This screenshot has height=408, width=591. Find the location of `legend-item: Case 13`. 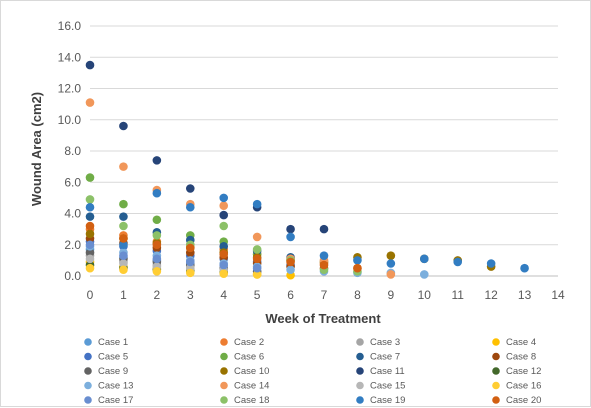

legend-item: Case 13 is located at coordinates (108, 386).